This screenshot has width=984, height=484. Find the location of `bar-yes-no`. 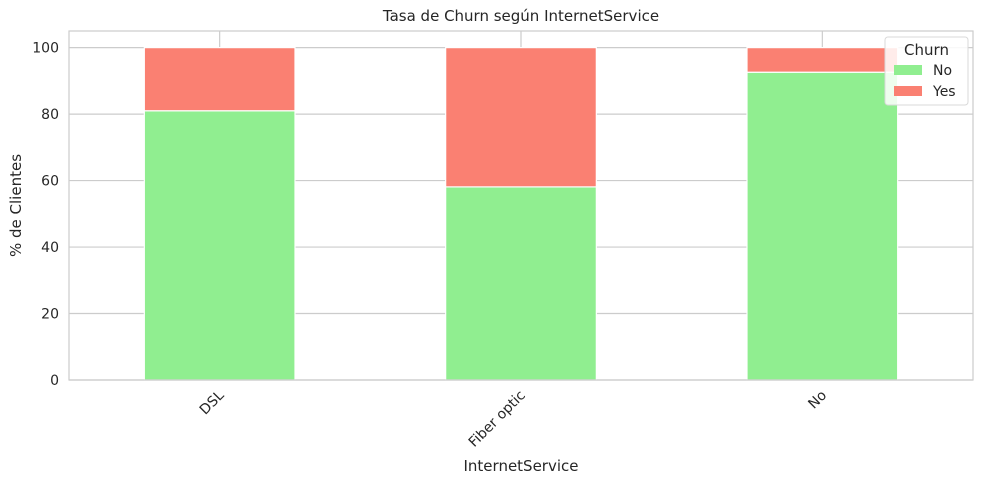

bar-yes-no is located at coordinates (822, 60).